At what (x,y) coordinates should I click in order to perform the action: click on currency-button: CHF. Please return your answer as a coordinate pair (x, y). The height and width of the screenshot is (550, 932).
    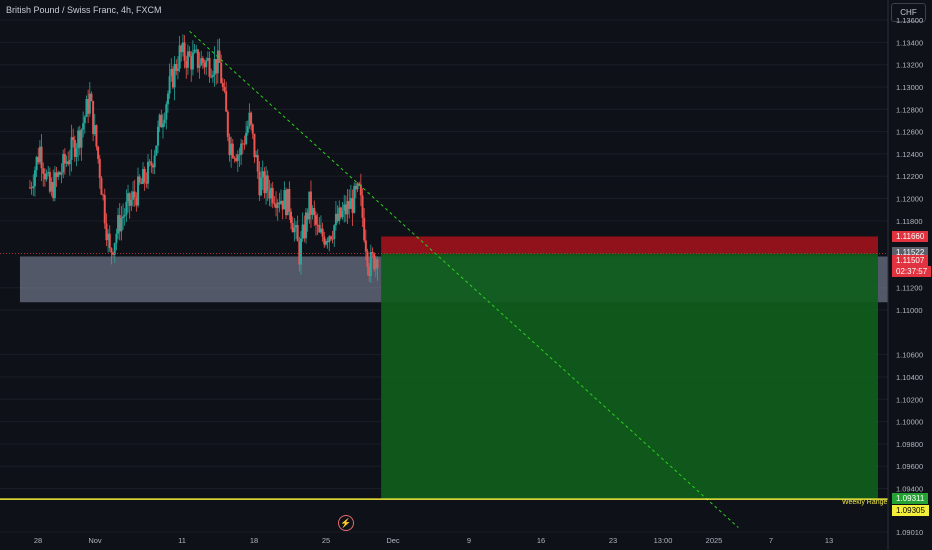
    Looking at the image, I should click on (908, 12).